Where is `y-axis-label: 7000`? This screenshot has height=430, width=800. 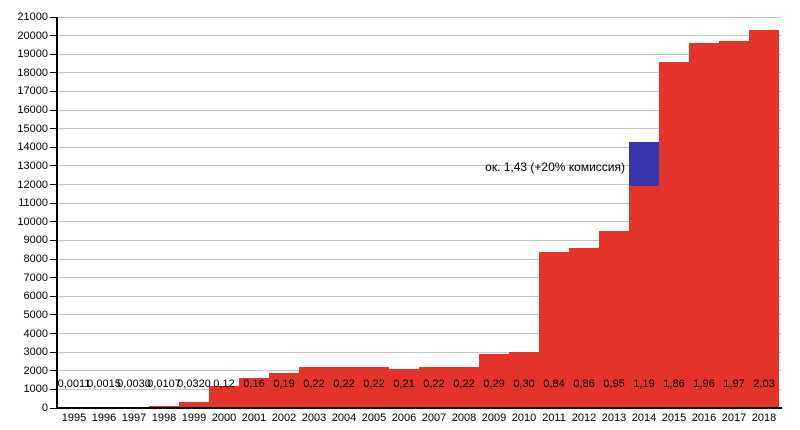 y-axis-label: 7000 is located at coordinates (35, 277).